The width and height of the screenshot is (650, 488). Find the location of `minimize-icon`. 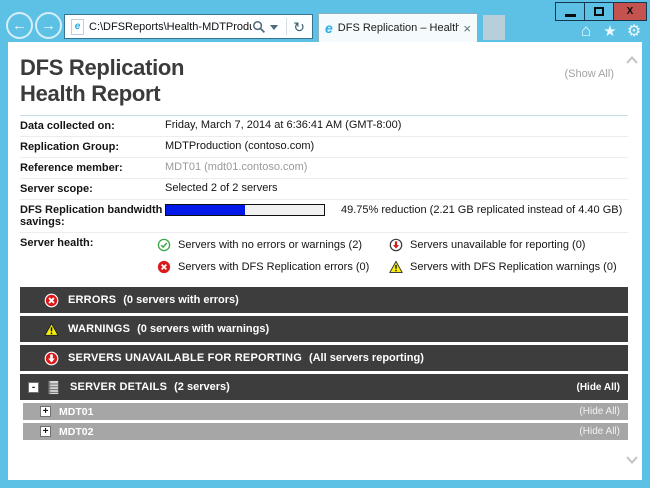

minimize-icon is located at coordinates (570, 15).